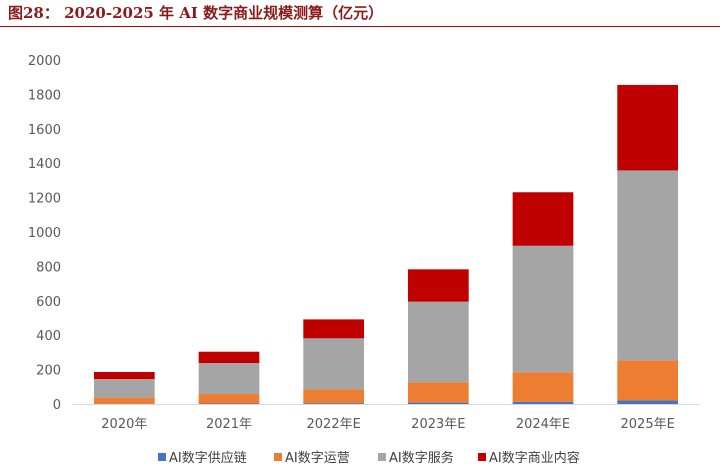  I want to click on y-tick-label: 1200, so click(44, 199).